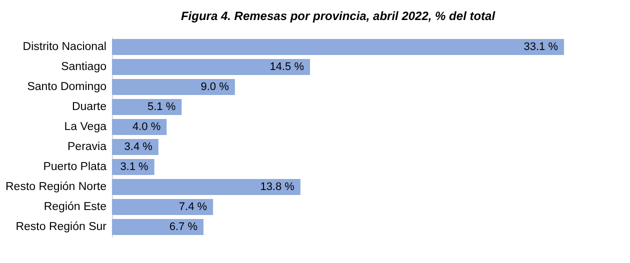 This screenshot has height=263, width=630. I want to click on y-tick-label: Santo Domingo, so click(66, 87).